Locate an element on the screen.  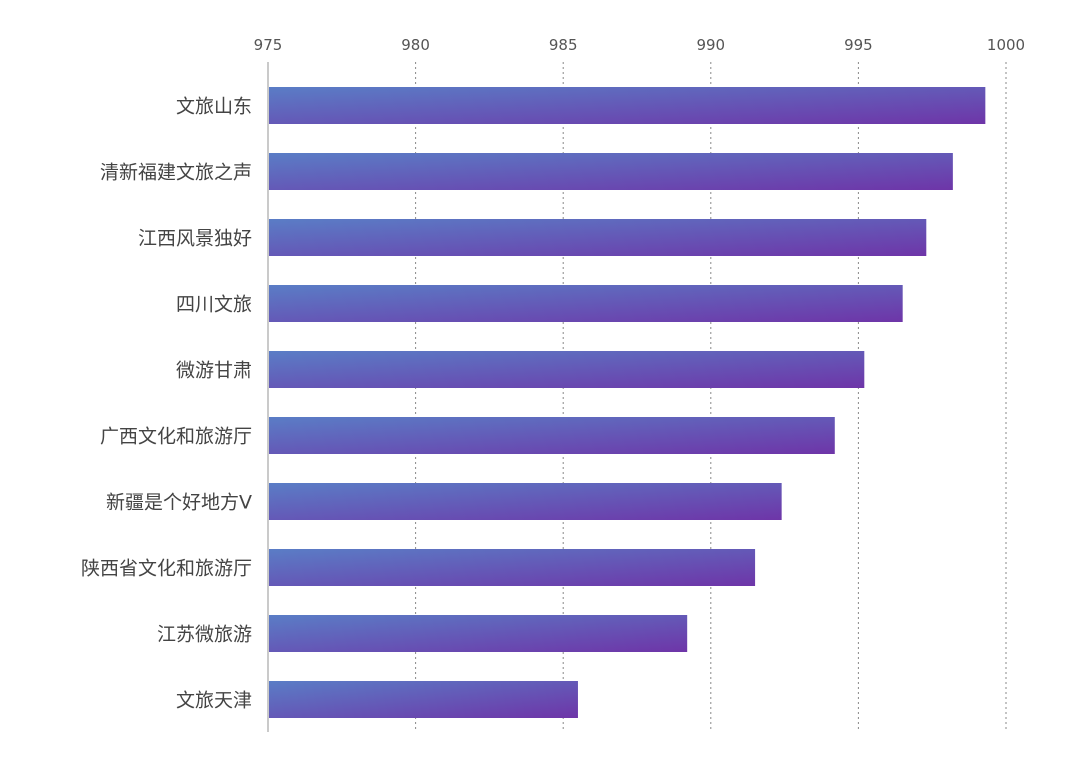
category-label: 江苏微旅游 is located at coordinates (204, 635).